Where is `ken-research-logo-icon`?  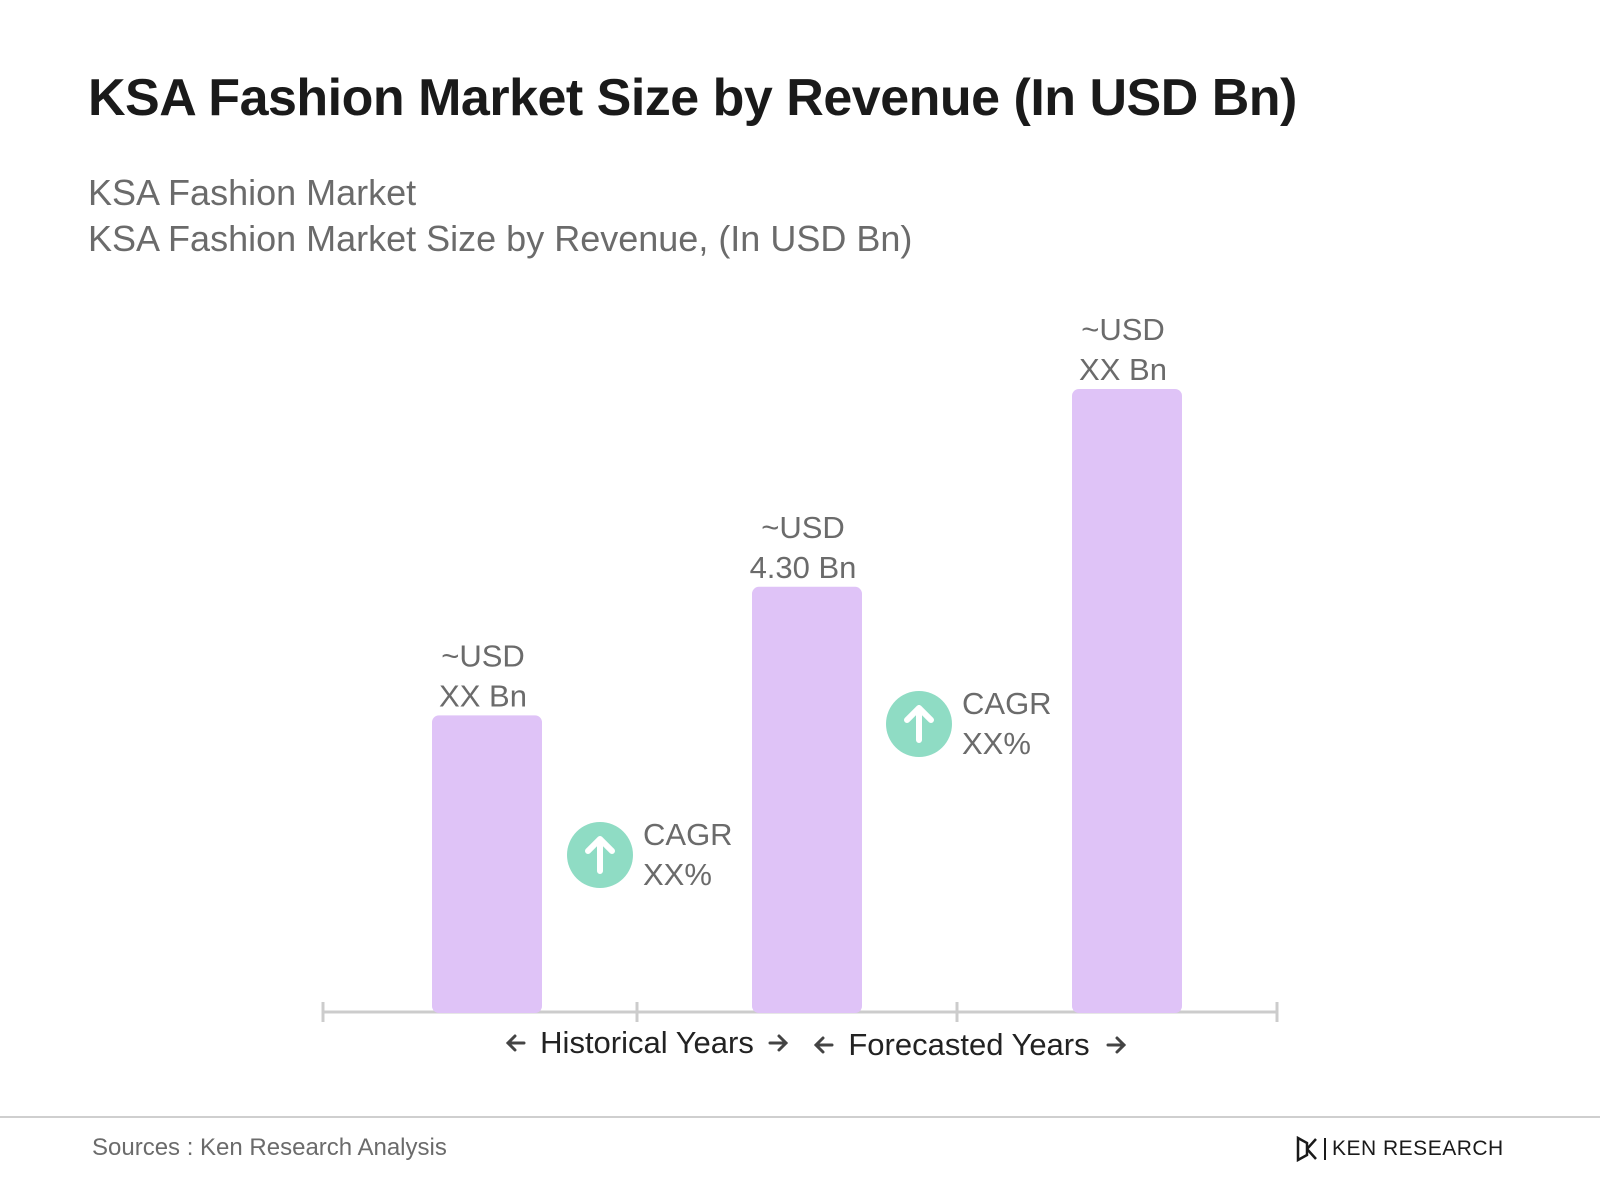
ken-research-logo-icon is located at coordinates (1306, 1149).